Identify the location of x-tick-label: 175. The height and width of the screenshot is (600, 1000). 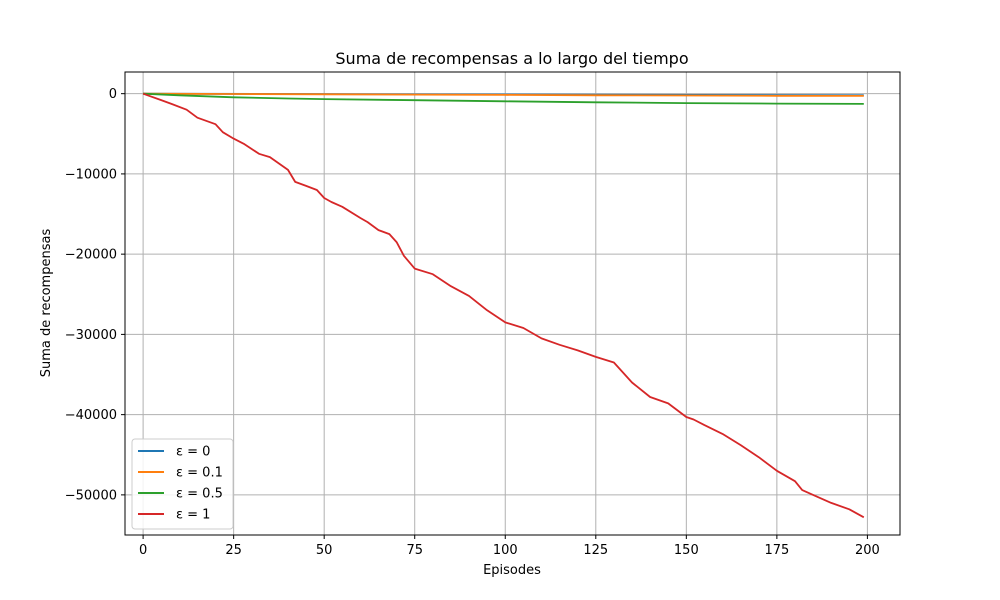
(776, 550).